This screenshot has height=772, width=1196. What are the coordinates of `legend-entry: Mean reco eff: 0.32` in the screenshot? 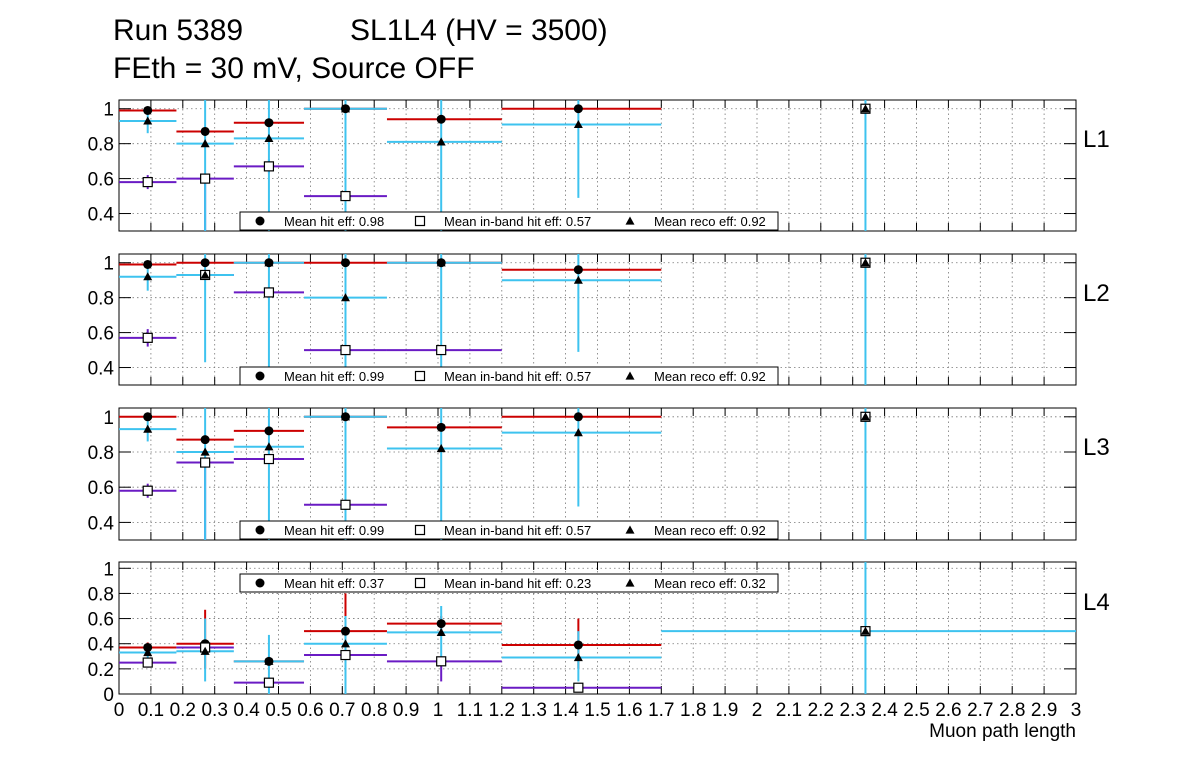 It's located at (710, 583).